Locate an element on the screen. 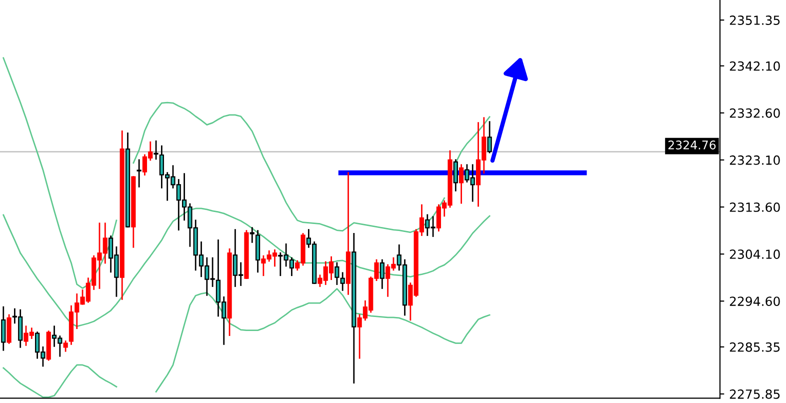  y-tick-label: 2285.35 is located at coordinates (755, 347).